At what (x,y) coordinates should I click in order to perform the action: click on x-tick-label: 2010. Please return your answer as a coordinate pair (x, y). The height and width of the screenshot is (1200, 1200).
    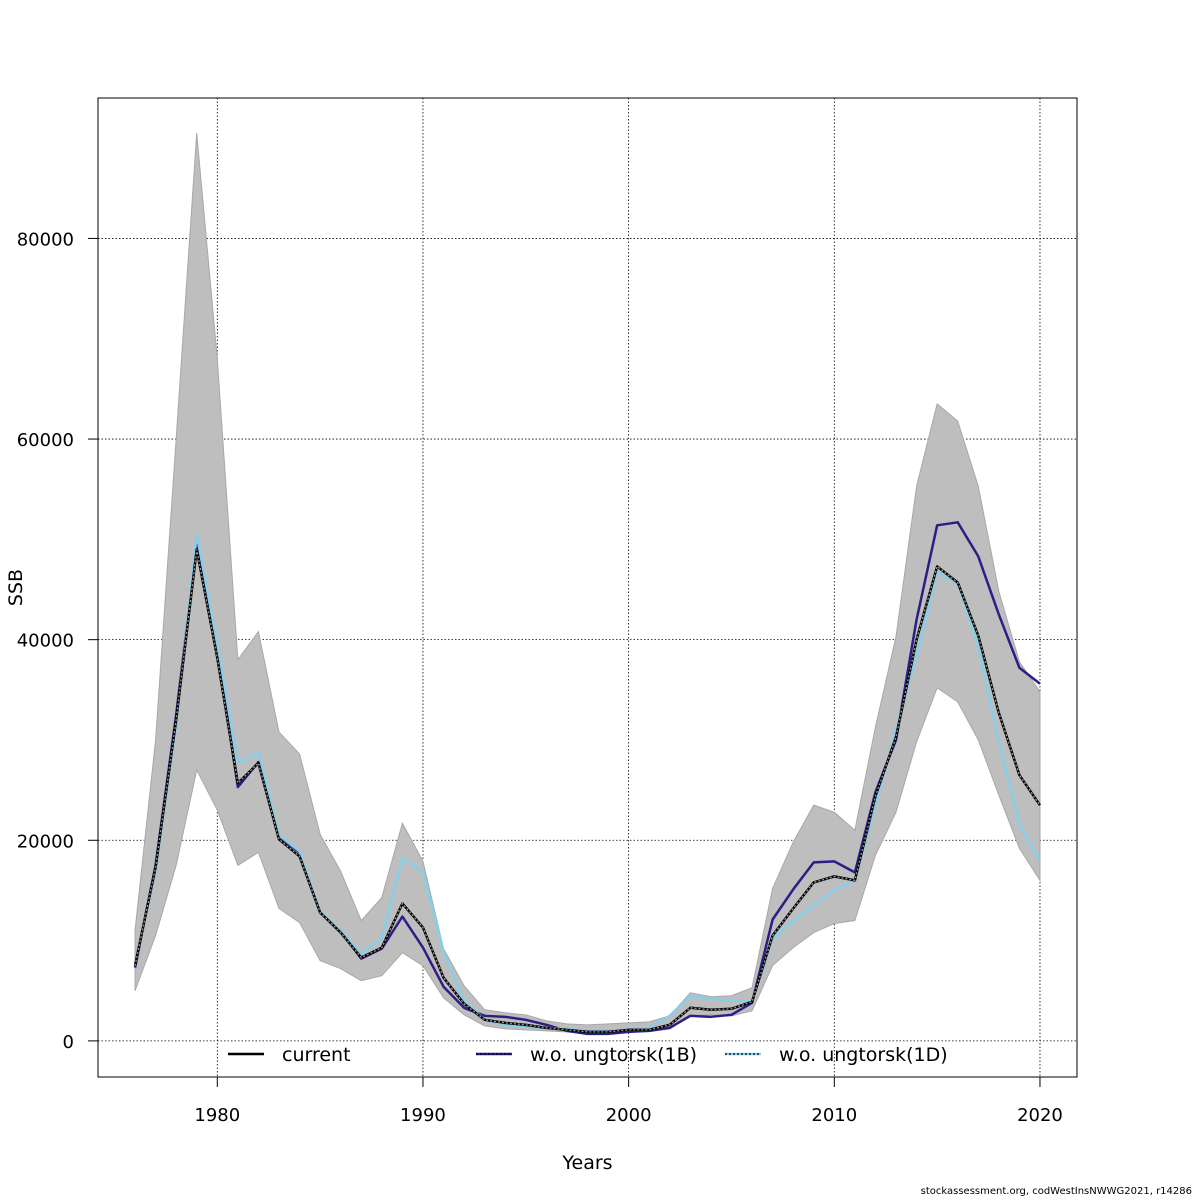
    Looking at the image, I should click on (834, 1115).